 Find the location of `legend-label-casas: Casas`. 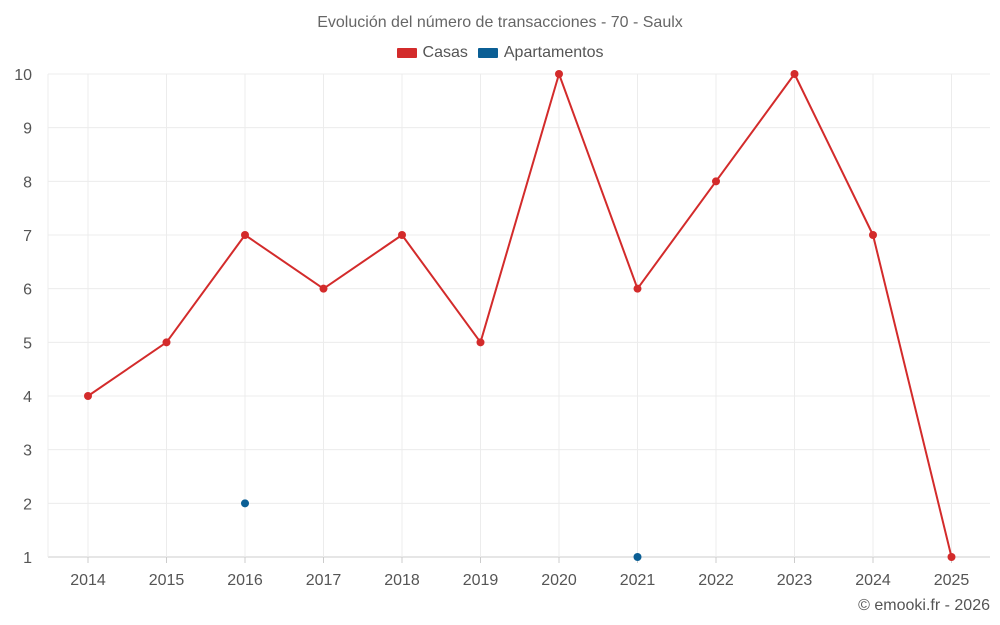

legend-label-casas: Casas is located at coordinates (445, 52).